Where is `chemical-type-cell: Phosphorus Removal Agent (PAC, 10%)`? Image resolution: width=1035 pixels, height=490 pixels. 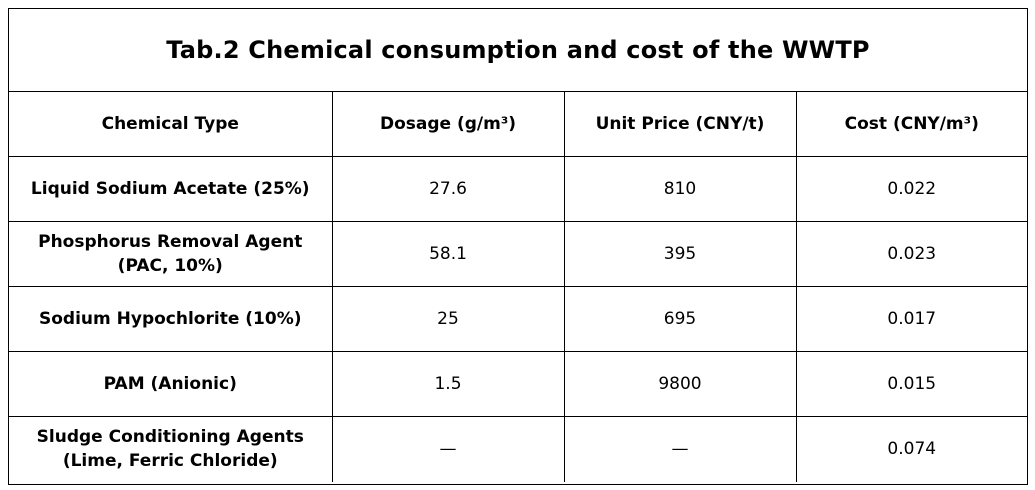 chemical-type-cell: Phosphorus Removal Agent (PAC, 10%) is located at coordinates (171, 254).